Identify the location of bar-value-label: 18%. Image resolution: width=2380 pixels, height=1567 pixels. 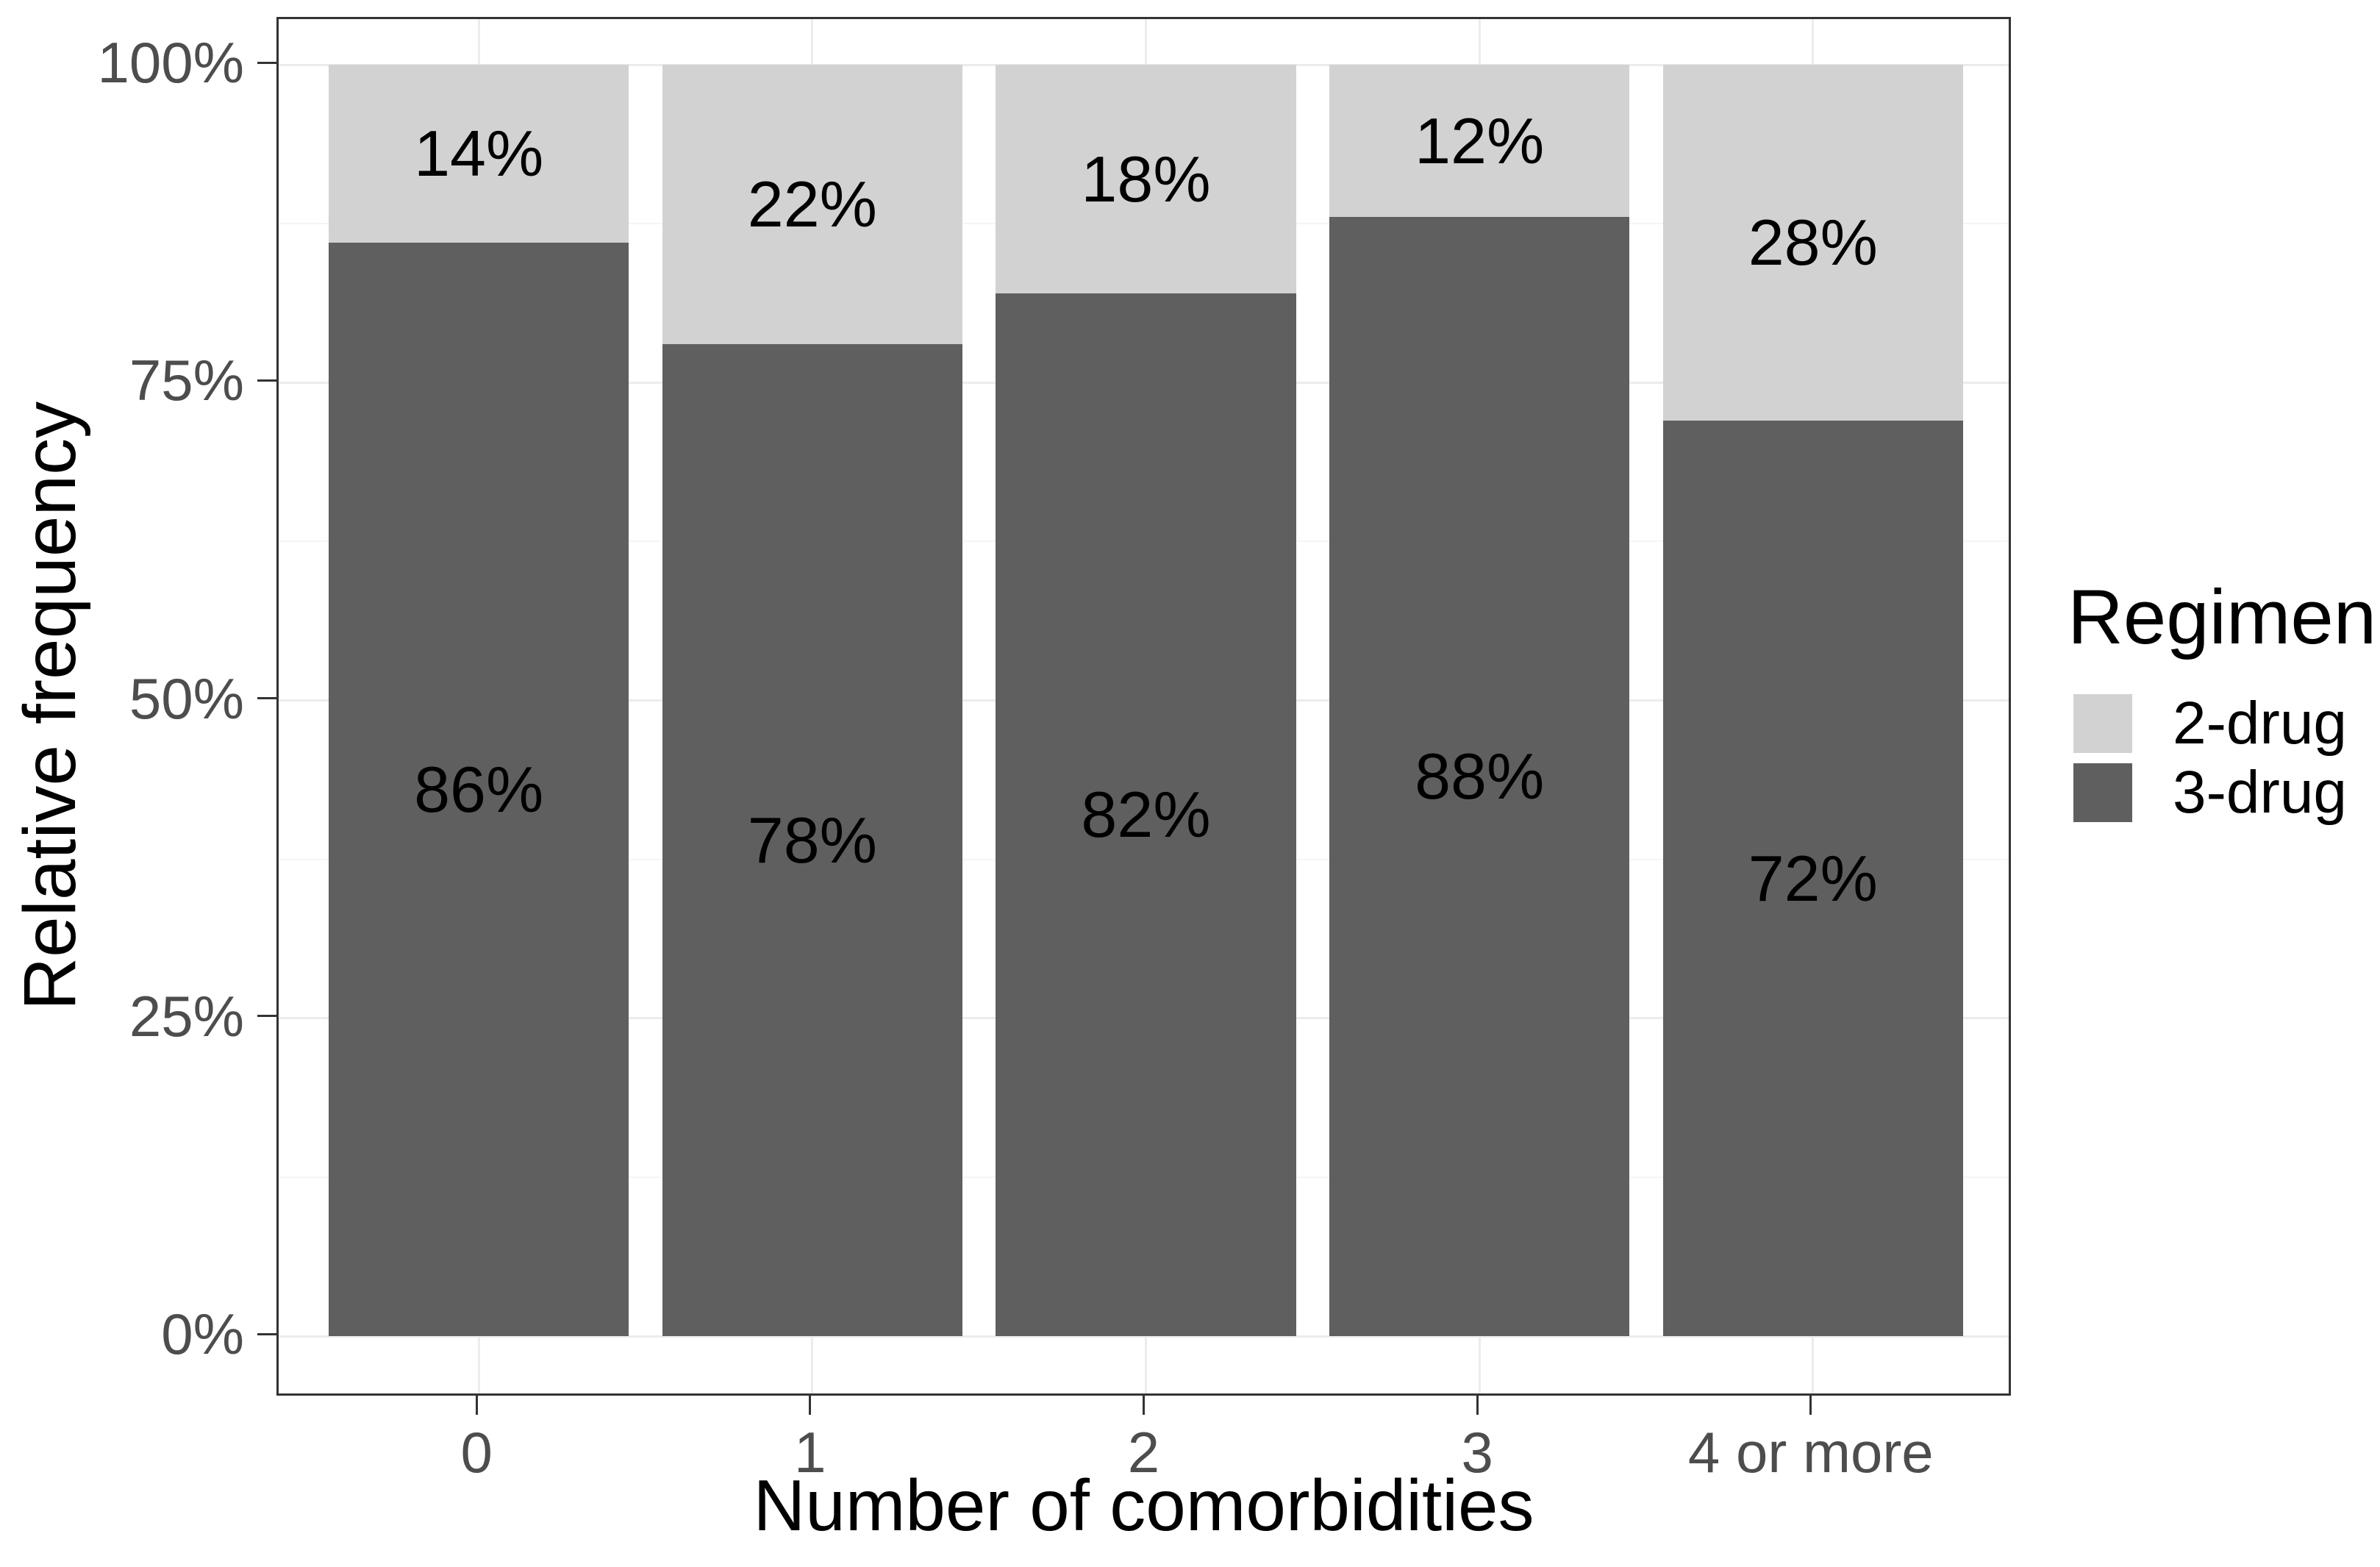
(1146, 178).